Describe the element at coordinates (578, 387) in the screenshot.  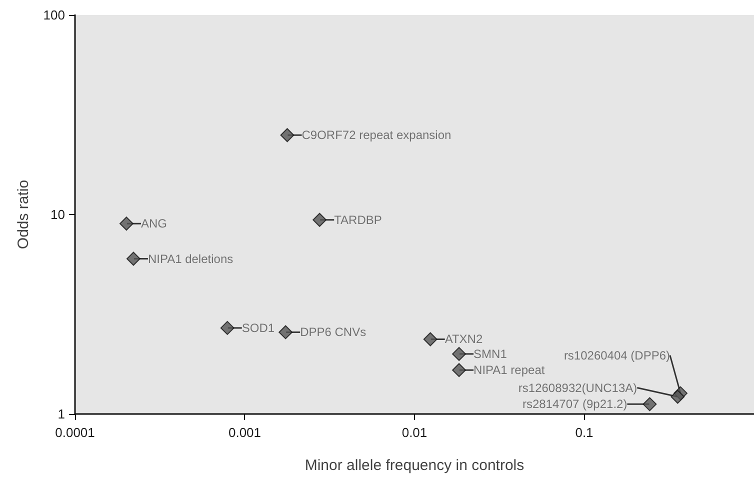
I see `annotation: rs12608932(UNC13A)` at that location.